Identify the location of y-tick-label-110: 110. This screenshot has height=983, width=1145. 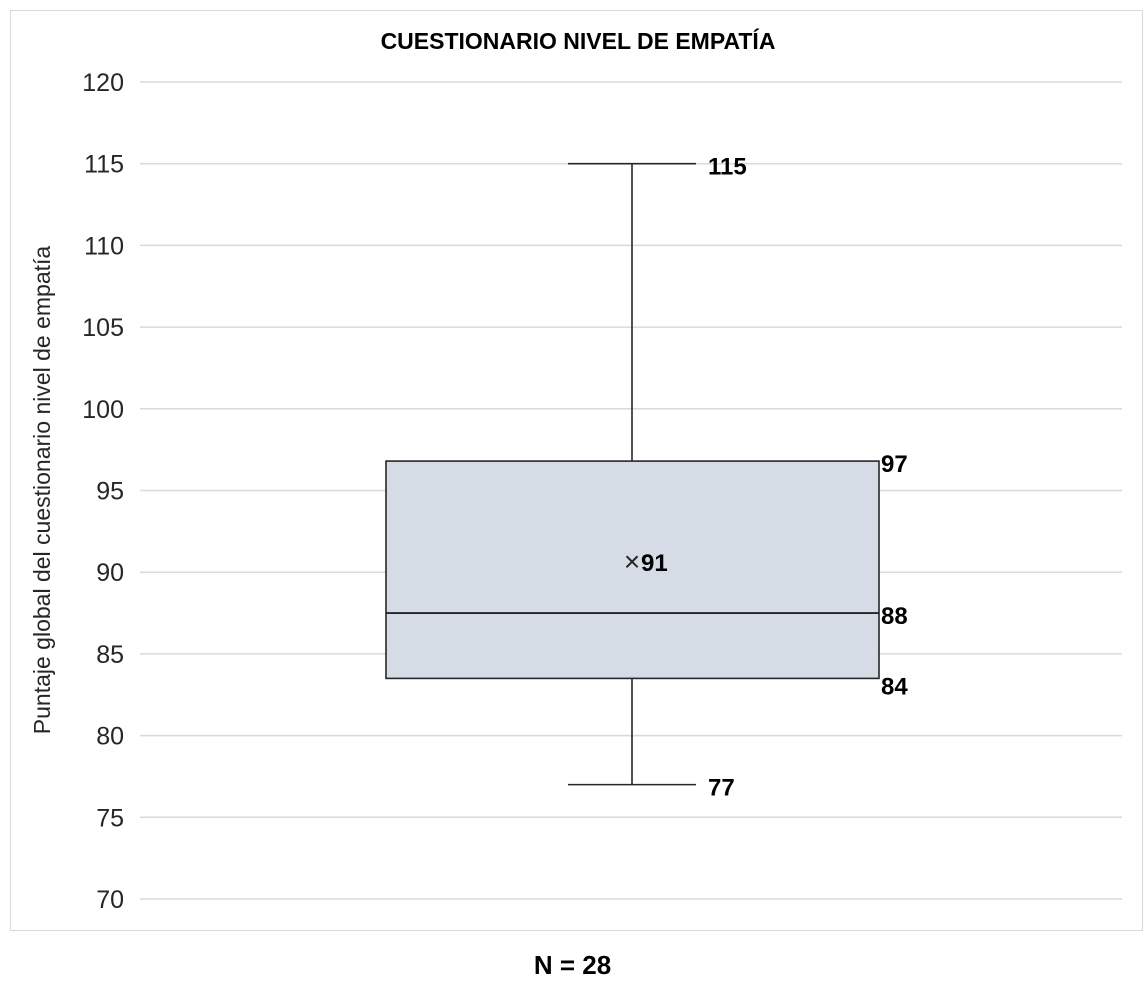
(104, 246).